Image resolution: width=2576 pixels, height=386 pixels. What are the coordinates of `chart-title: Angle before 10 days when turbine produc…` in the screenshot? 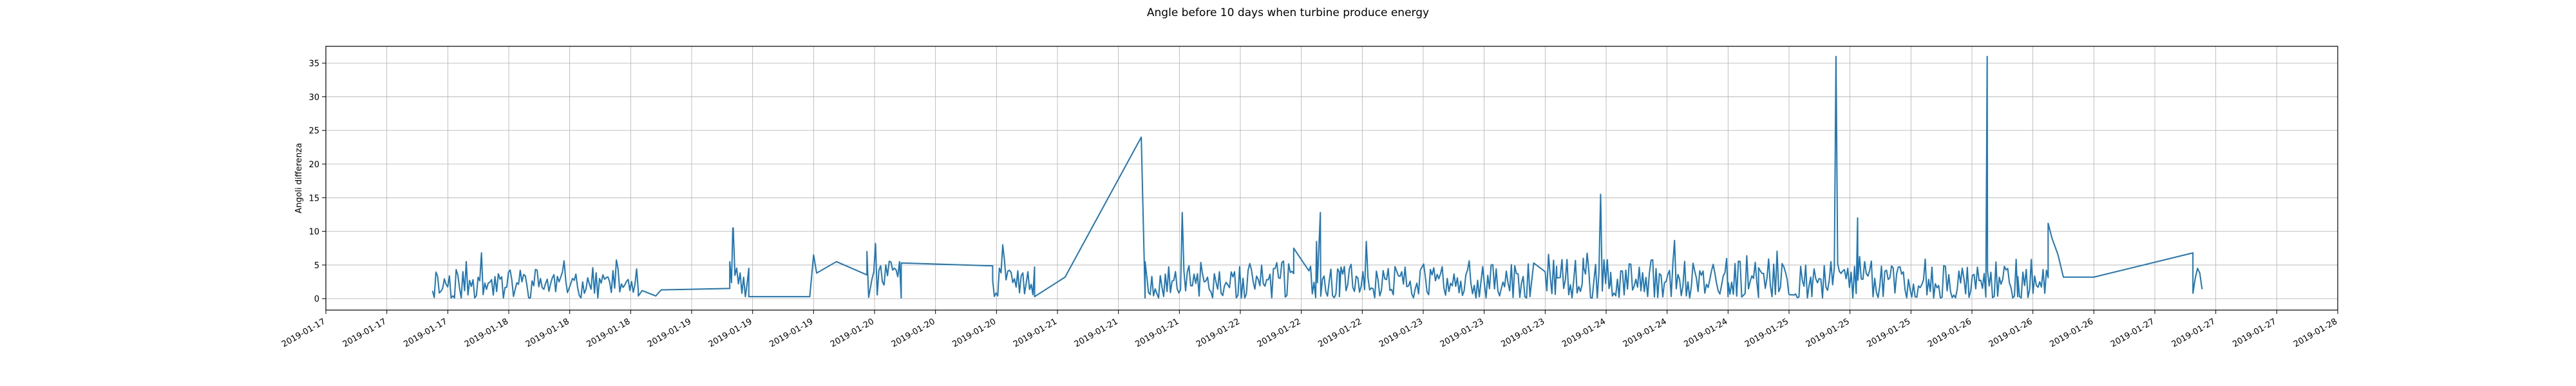 It's located at (1288, 12).